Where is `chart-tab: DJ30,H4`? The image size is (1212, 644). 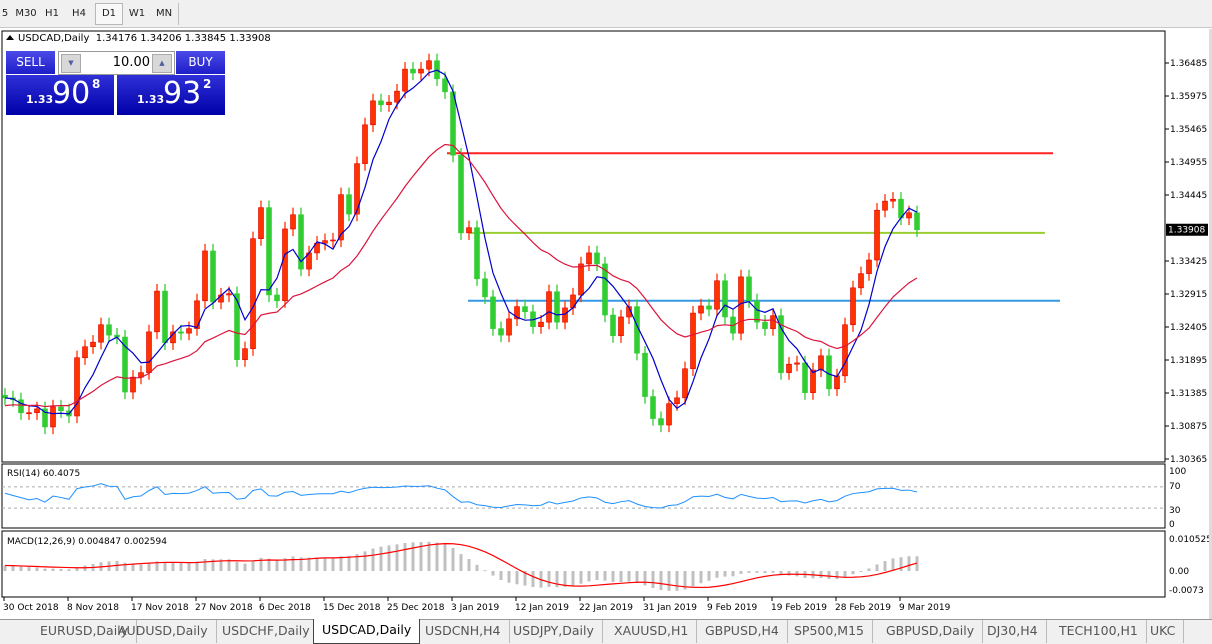 chart-tab: DJ30,H4 is located at coordinates (1013, 631).